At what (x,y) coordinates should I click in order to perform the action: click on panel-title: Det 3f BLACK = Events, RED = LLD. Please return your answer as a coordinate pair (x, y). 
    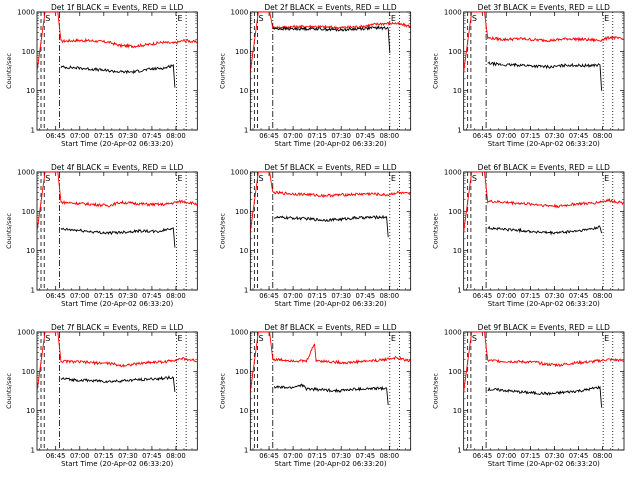
    Looking at the image, I should click on (544, 7).